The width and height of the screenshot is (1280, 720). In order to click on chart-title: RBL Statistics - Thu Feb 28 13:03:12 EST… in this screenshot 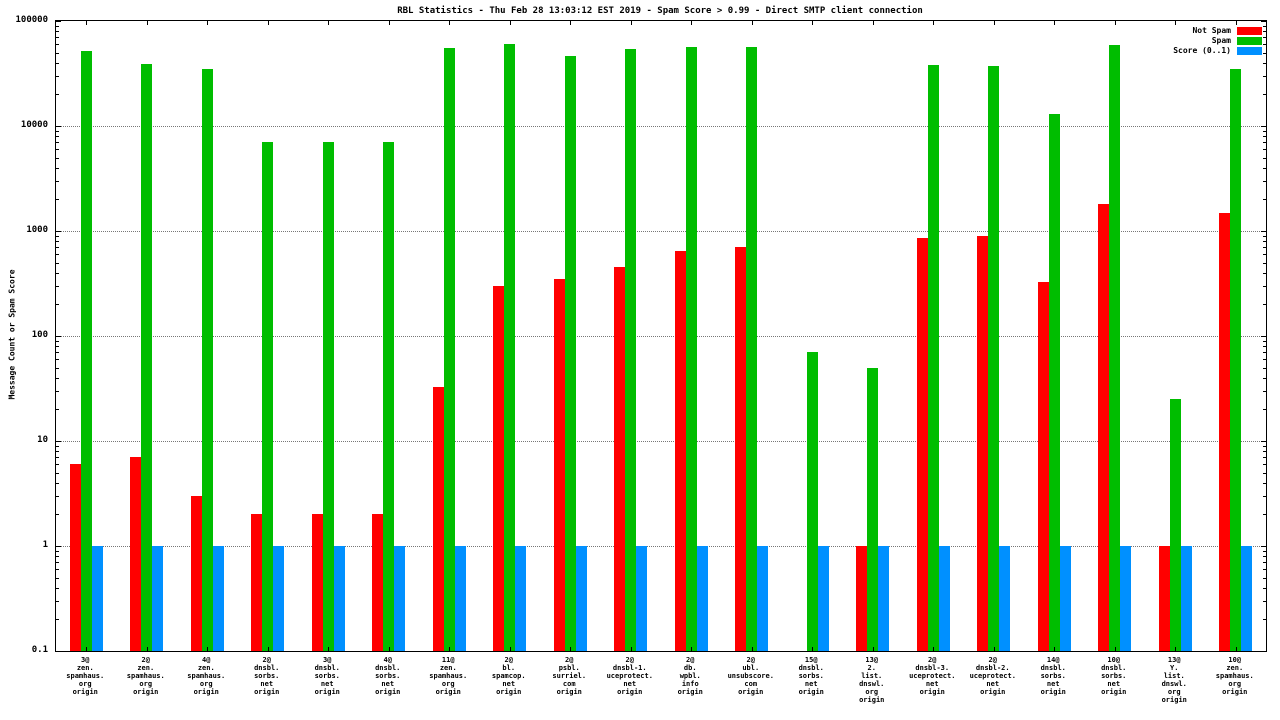, I will do `click(660, 11)`.